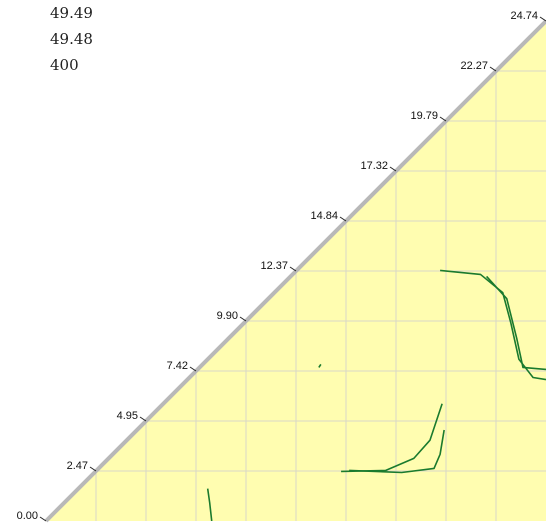 Image resolution: width=546 pixels, height=529 pixels. Describe the element at coordinates (524, 16) in the screenshot. I see `tick-label: 24.74` at that location.